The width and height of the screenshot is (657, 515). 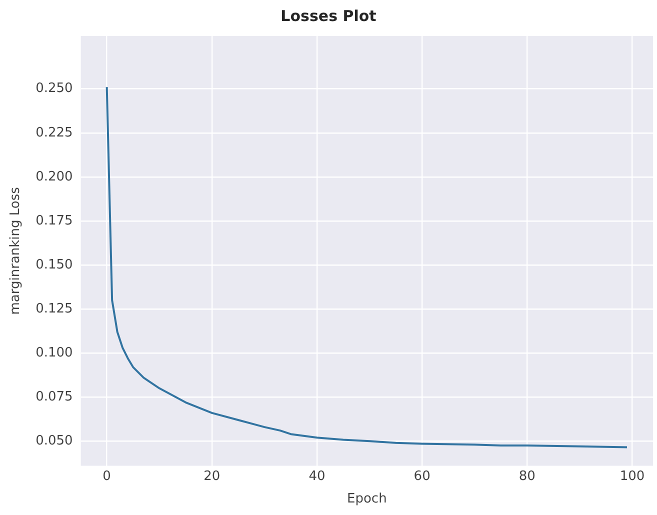 What do you see at coordinates (367, 499) in the screenshot?
I see `x-axis-title: Epoch` at bounding box center [367, 499].